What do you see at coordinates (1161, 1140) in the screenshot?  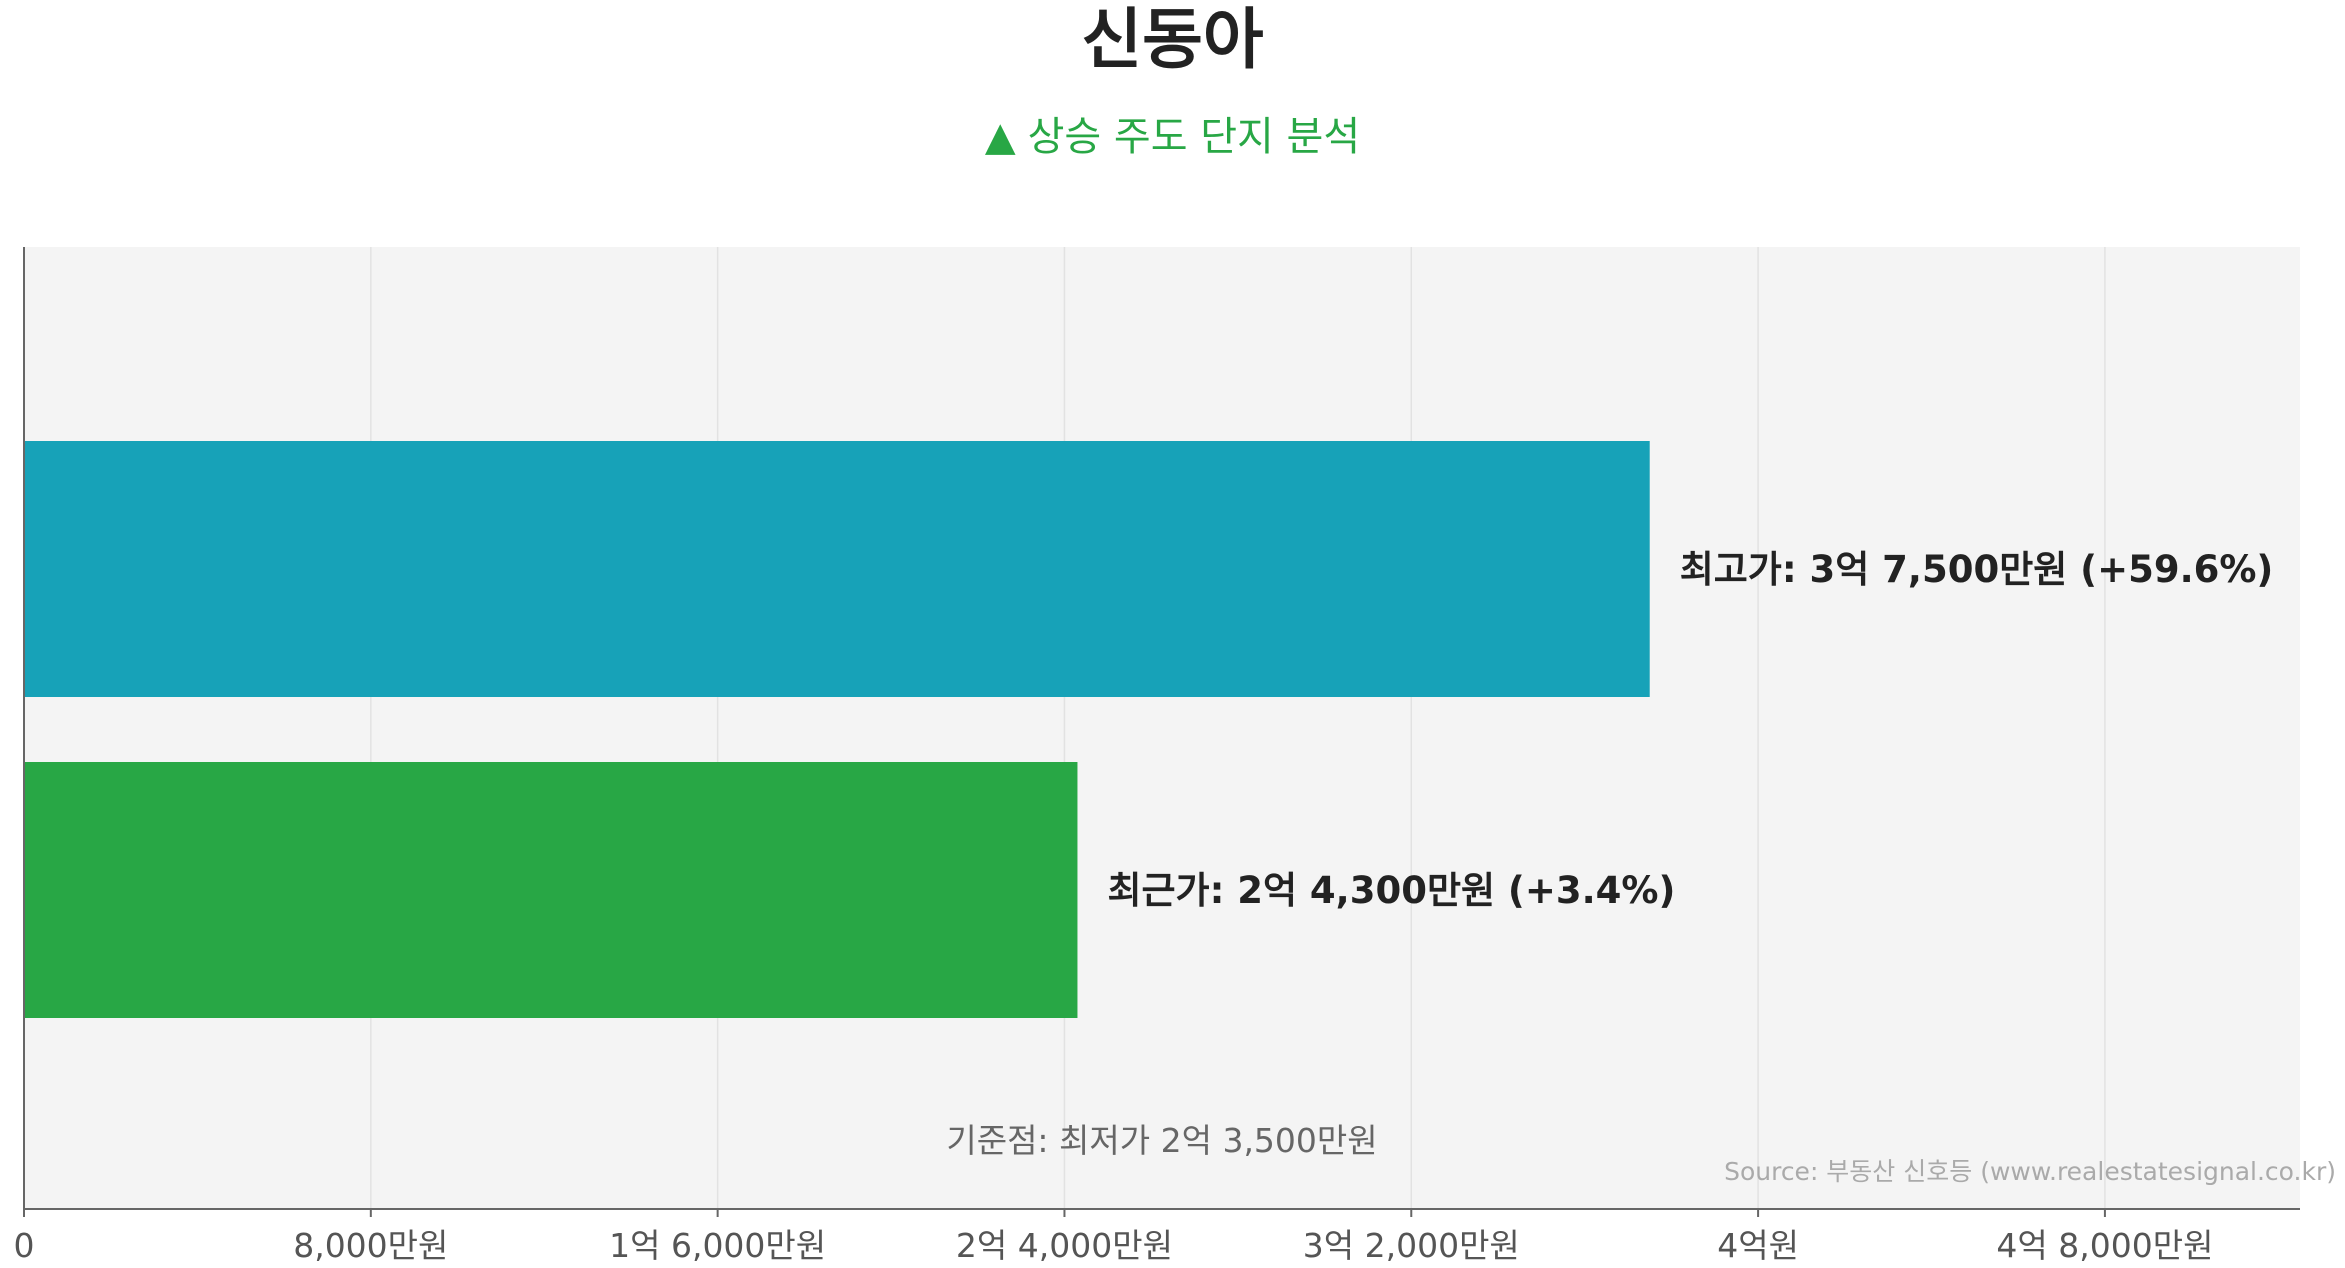 I see `baseline-note: 기준점: 최저가 2억 3,500만원` at bounding box center [1161, 1140].